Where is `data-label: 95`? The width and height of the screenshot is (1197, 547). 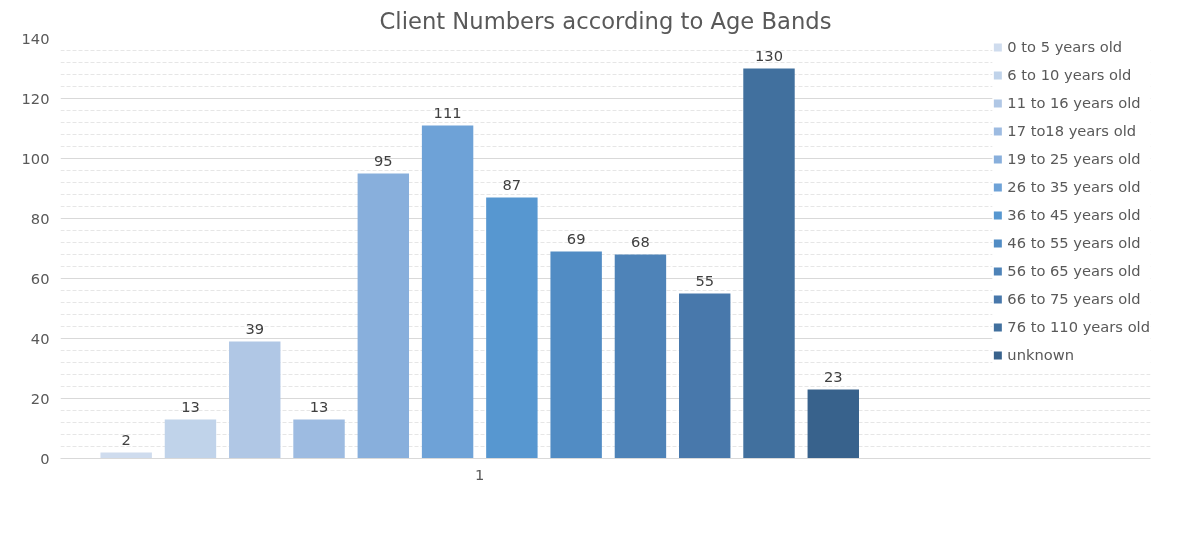 data-label: 95 is located at coordinates (383, 160).